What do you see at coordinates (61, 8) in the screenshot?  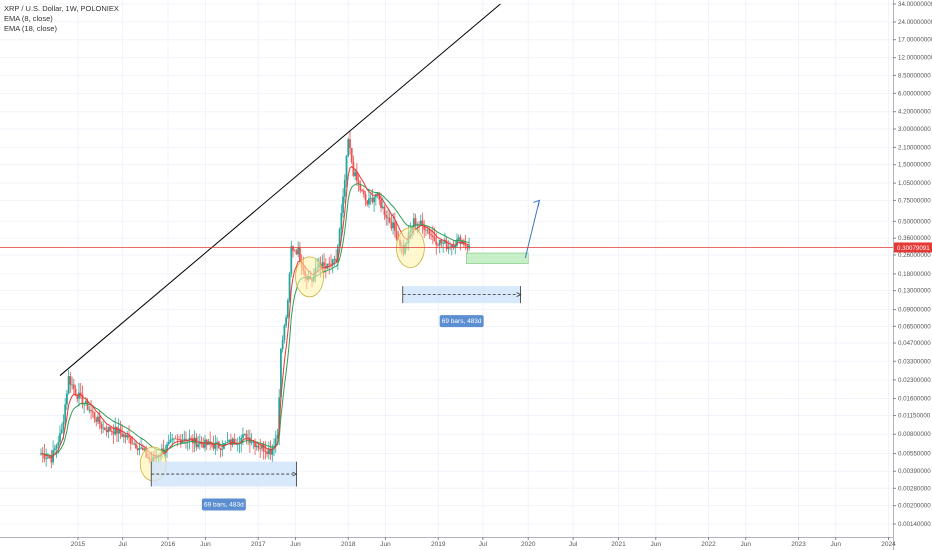 I see `symbol-title: XRP / U.S. Dollar, 1W, POLONIEX` at bounding box center [61, 8].